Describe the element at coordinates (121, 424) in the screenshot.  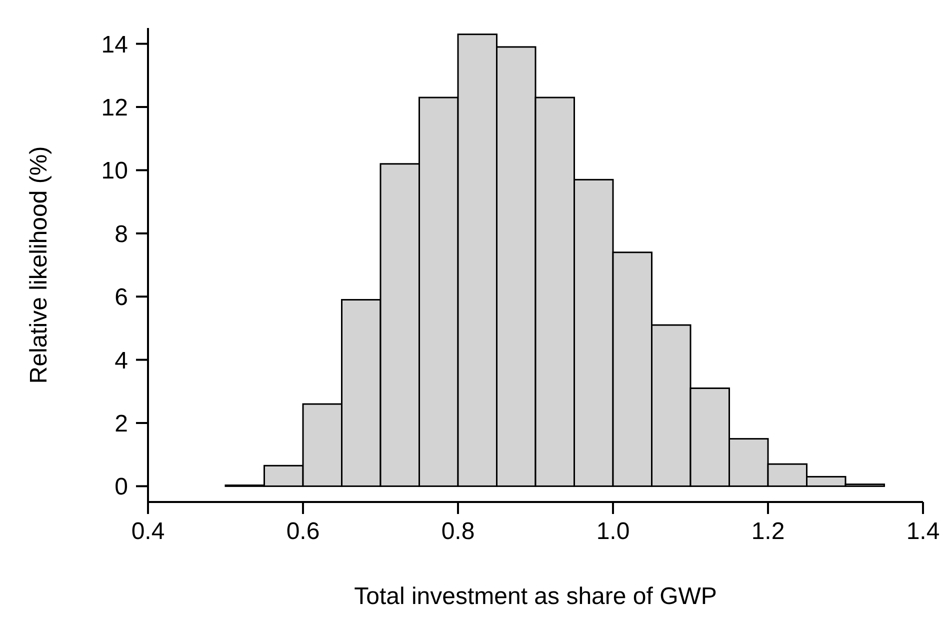
I see `y-tick-label: 2` at that location.